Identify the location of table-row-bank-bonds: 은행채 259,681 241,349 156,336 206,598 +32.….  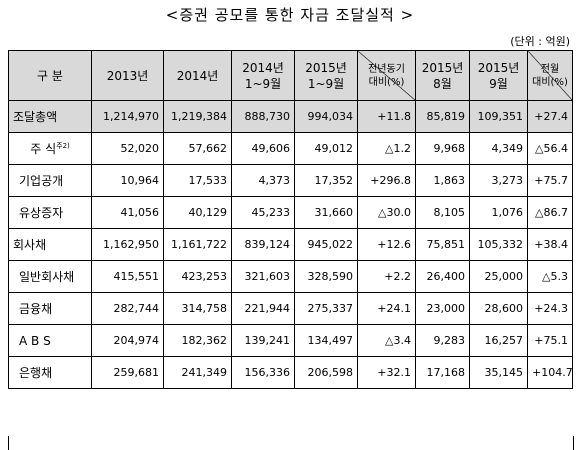
(290, 372).